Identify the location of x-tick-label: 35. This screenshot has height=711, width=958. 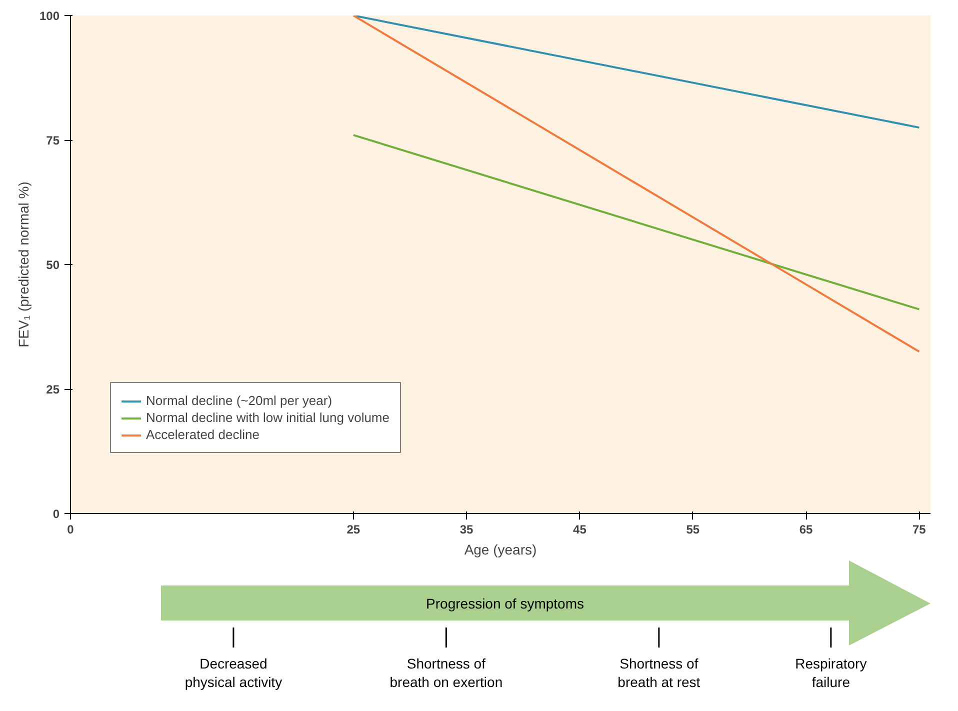
(467, 529).